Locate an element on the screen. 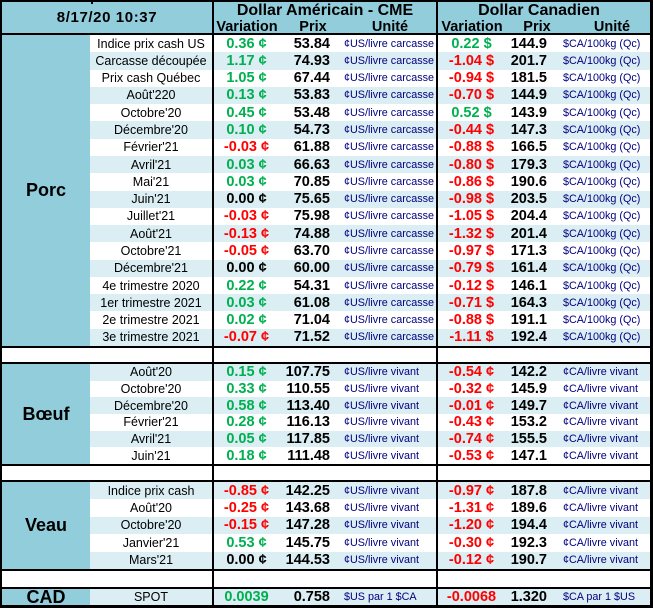  section-label: Bœuf is located at coordinates (46, 414).